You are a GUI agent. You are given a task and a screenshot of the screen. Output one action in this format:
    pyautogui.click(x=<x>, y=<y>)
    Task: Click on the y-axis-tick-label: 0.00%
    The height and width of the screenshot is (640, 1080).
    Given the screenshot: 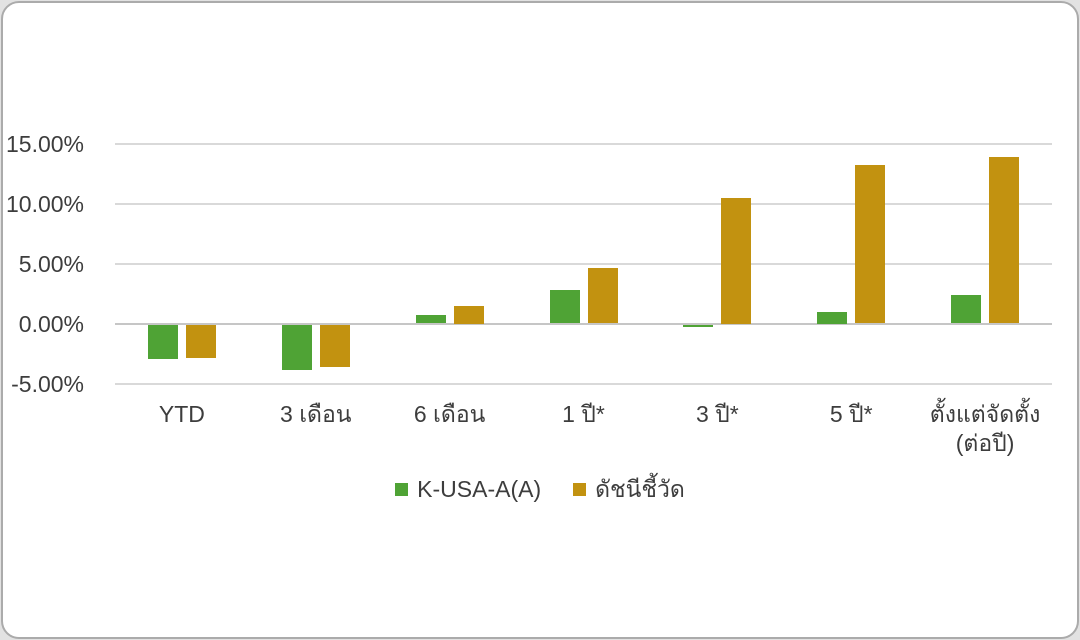 What is the action you would take?
    pyautogui.click(x=51, y=323)
    